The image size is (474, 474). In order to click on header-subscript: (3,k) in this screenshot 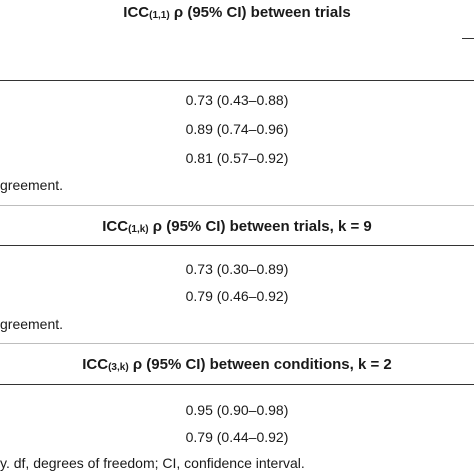, I will do `click(118, 367)`.